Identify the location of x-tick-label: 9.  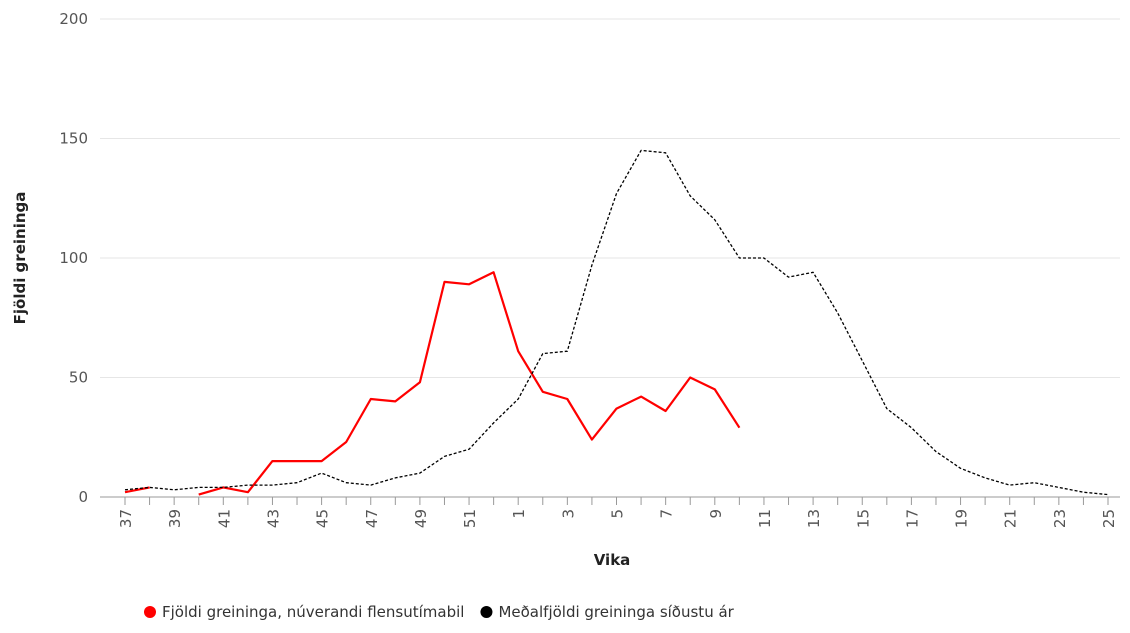
(716, 514).